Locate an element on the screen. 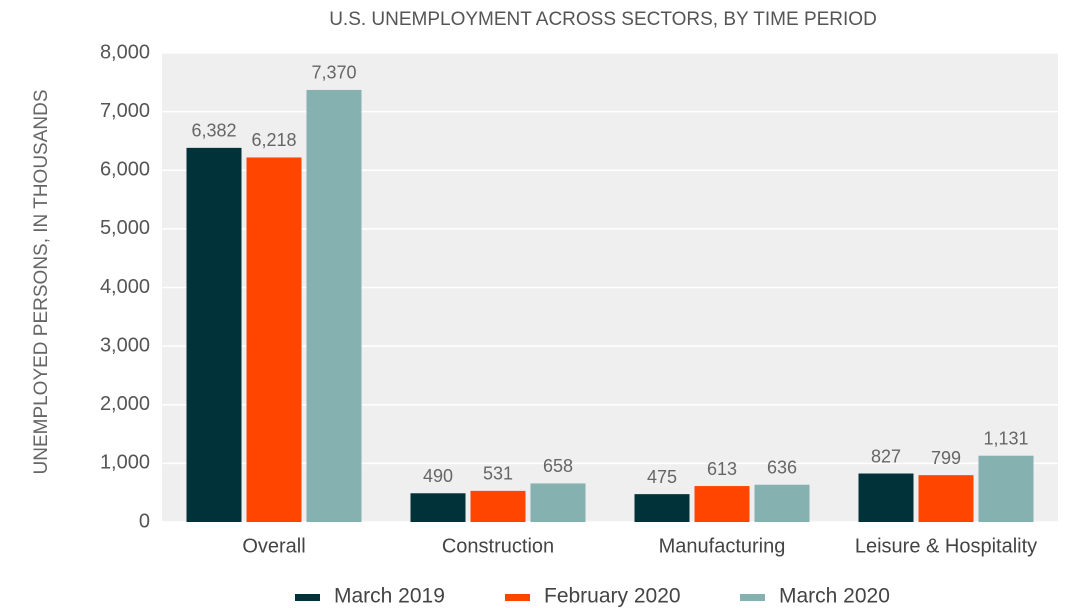  value-label: 799 is located at coordinates (946, 458).